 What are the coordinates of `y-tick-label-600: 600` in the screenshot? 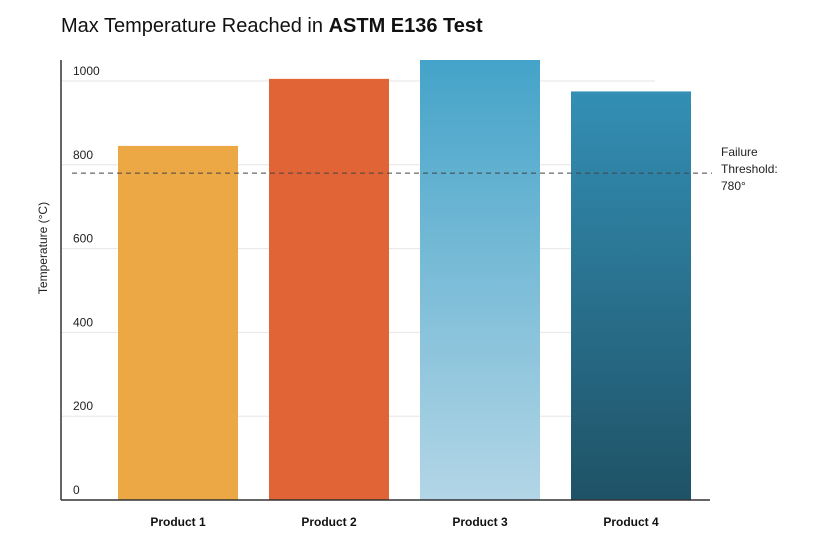 It's located at (83, 239).